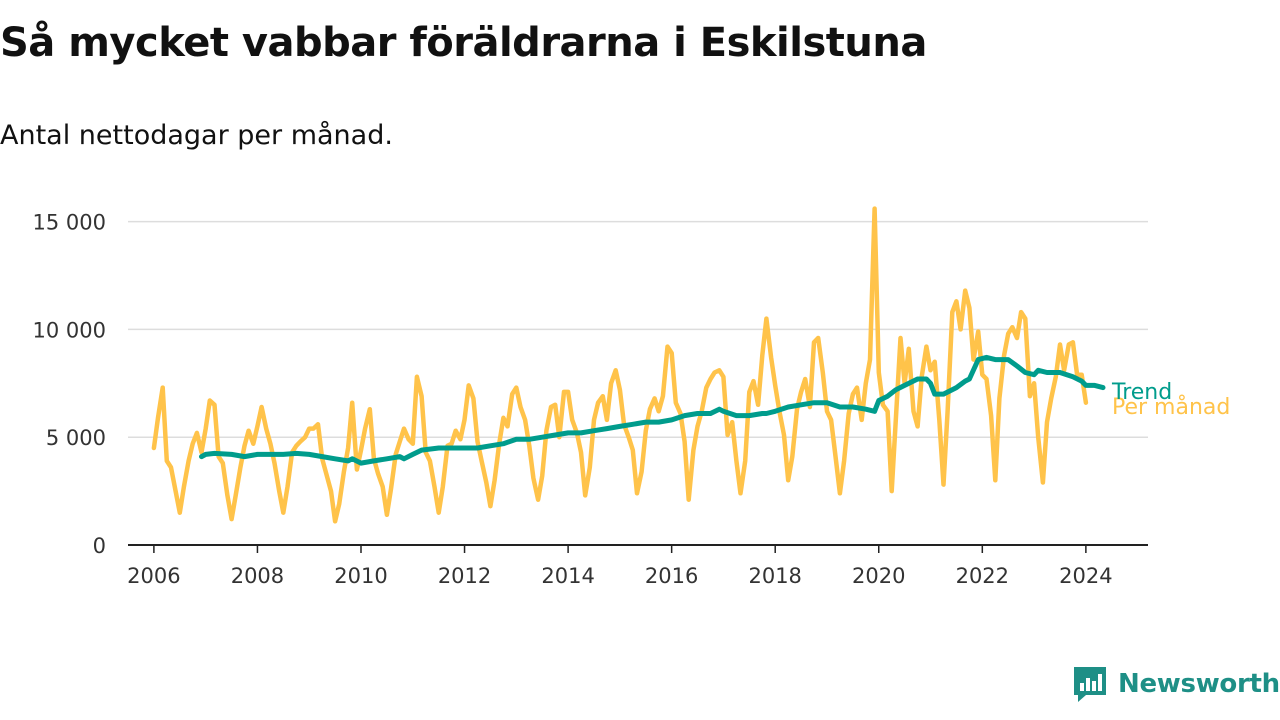 The height and width of the screenshot is (720, 1280). What do you see at coordinates (69, 330) in the screenshot?
I see `y-tick-label: 10 000` at bounding box center [69, 330].